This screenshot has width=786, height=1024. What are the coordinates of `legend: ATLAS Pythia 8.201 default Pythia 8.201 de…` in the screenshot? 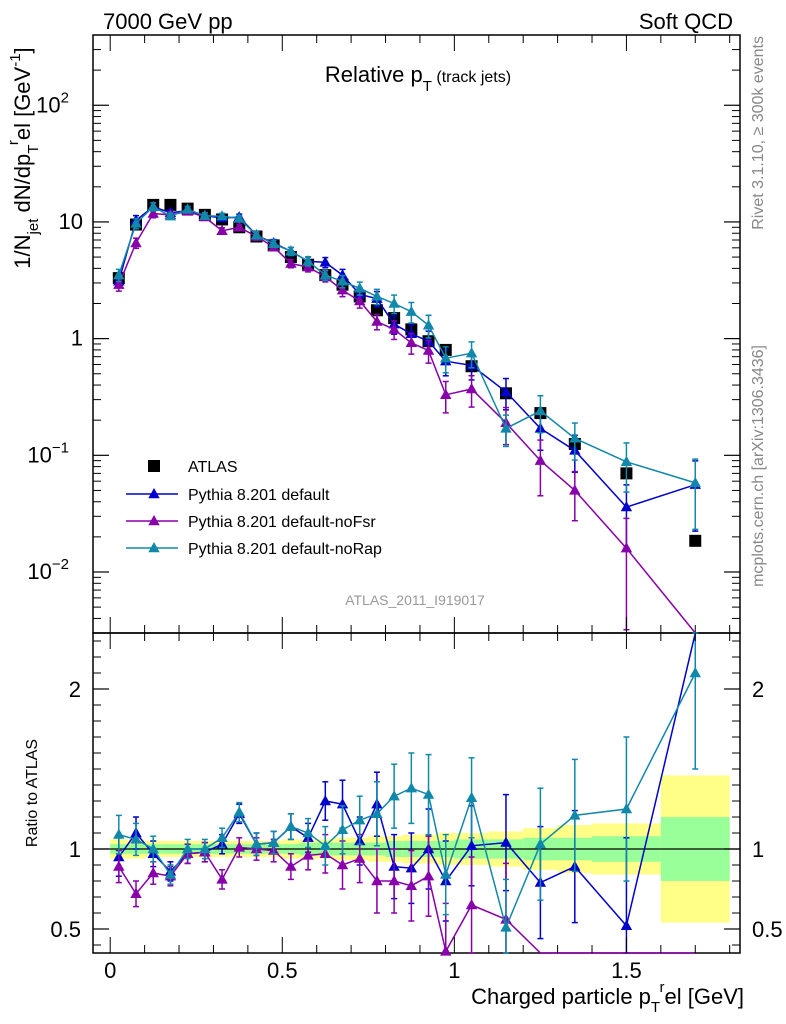 It's located at (254, 508).